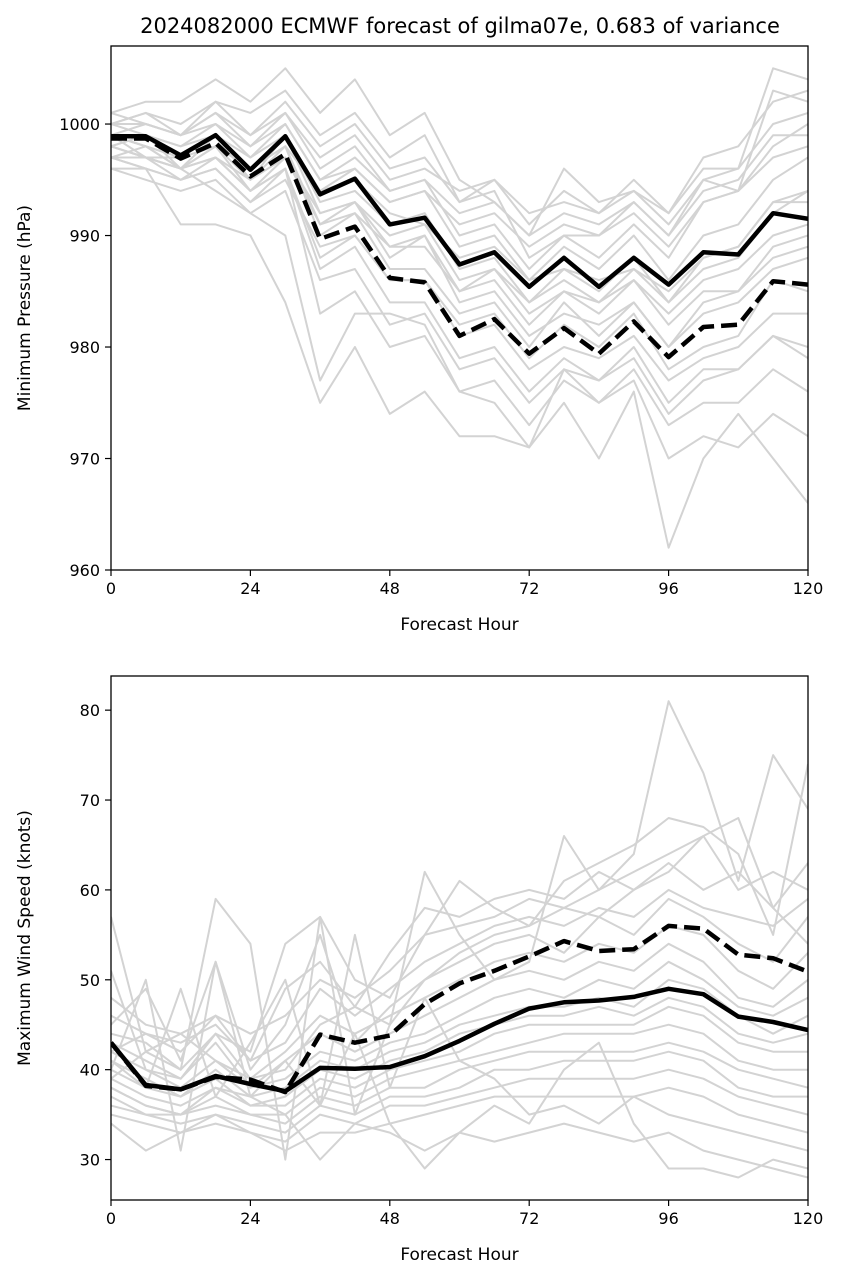 This screenshot has height=1279, width=855. I want to click on wind-x-tick-label: 0, so click(111, 1218).